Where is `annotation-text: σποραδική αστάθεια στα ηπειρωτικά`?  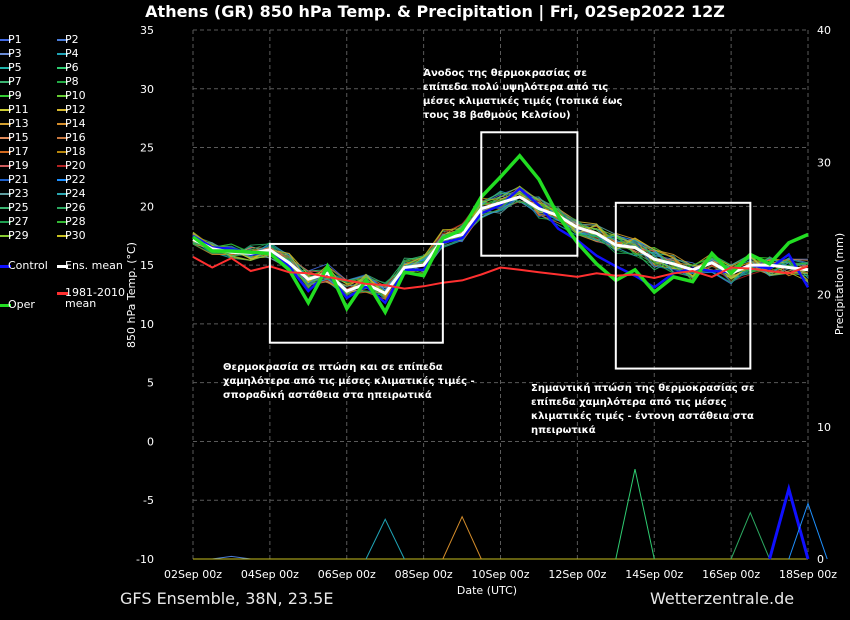 annotation-text: σποραδική αστάθεια στα ηπειρωτικά is located at coordinates (327, 395).